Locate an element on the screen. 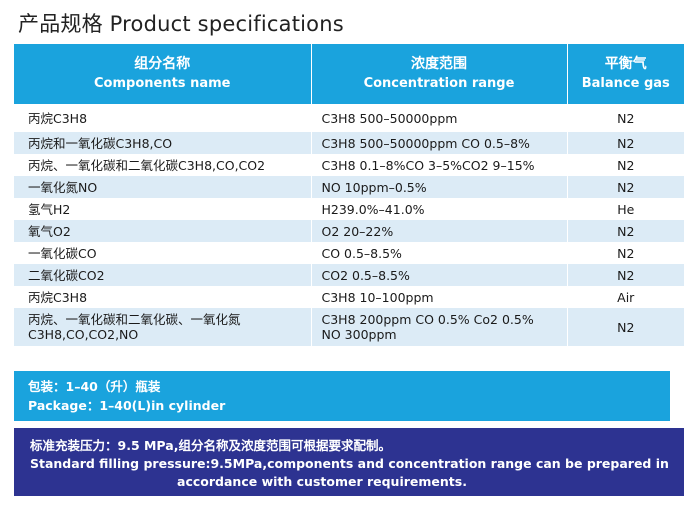  concentration-cell: O2 20–22% is located at coordinates (439, 231).